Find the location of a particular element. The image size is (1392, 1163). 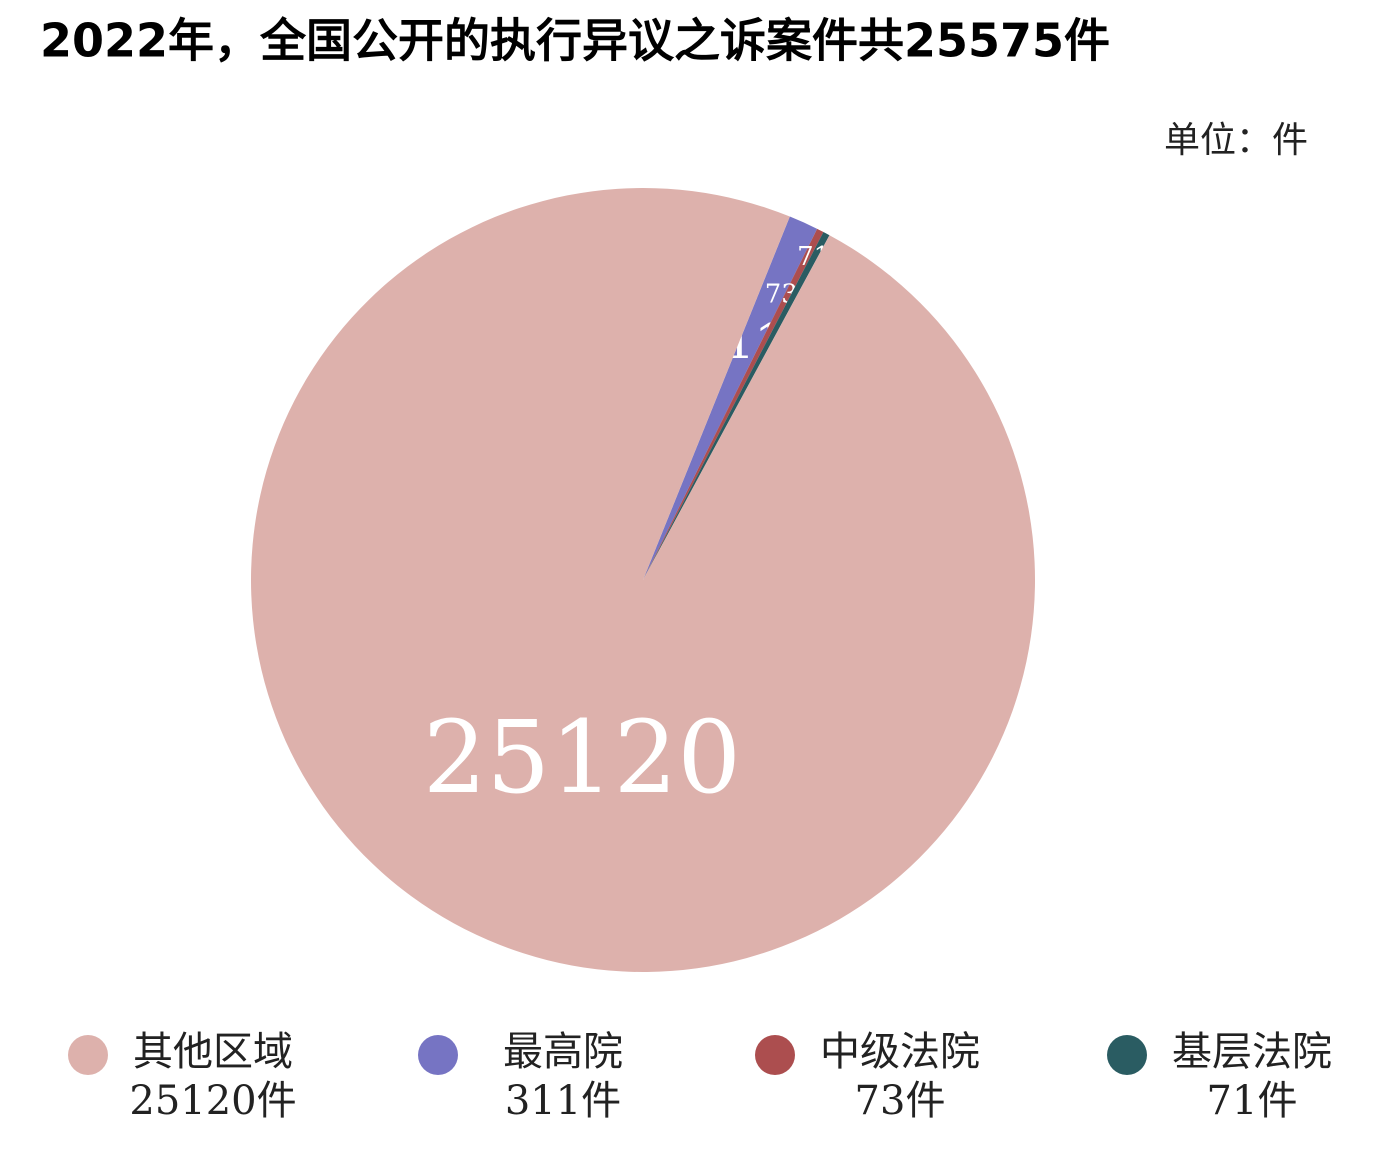

unit-label: 单位：件 is located at coordinates (1236, 140).